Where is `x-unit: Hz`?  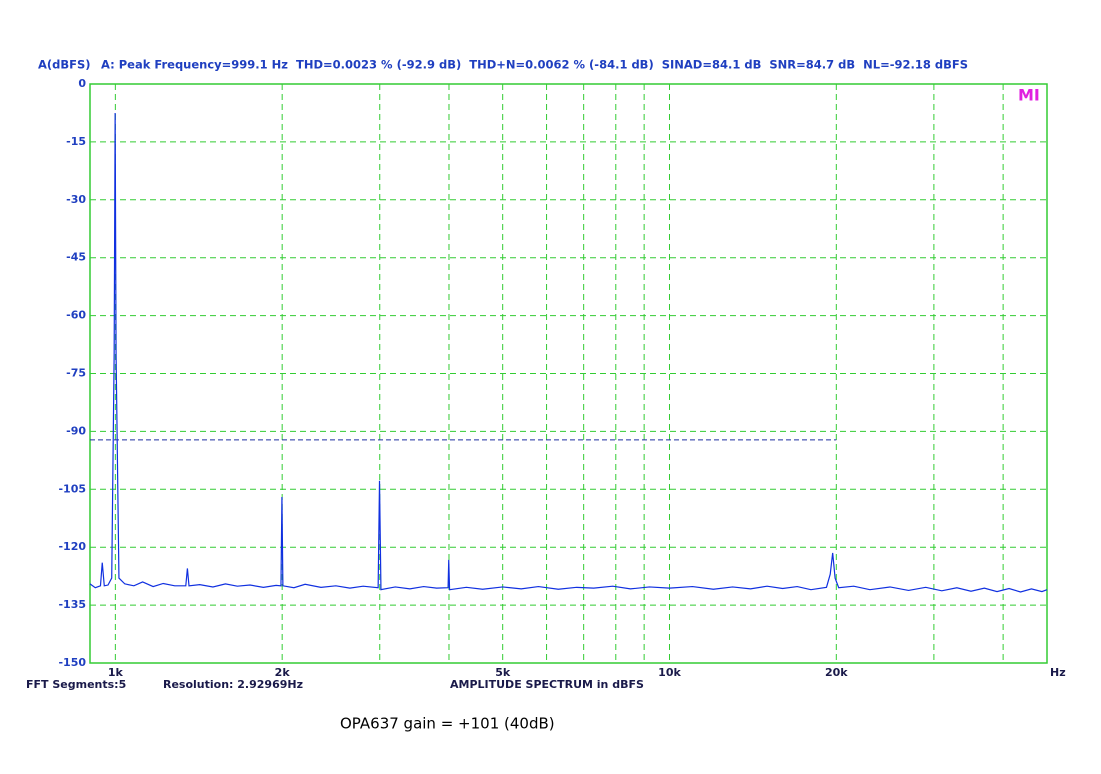 x-unit: Hz is located at coordinates (1058, 672).